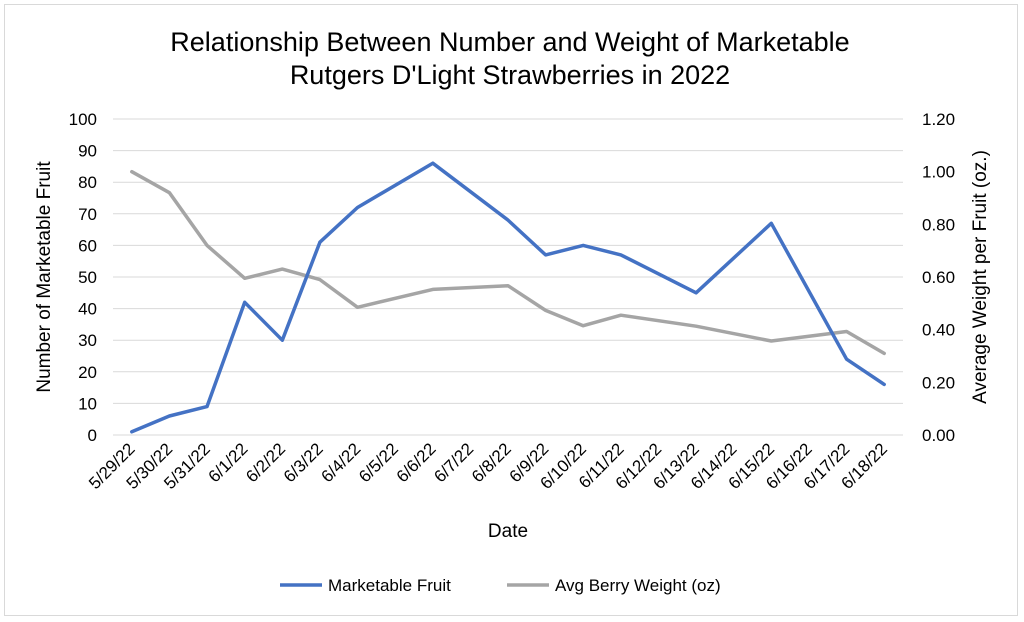  What do you see at coordinates (265, 462) in the screenshot?
I see `x-tick-label: 6/2/22` at bounding box center [265, 462].